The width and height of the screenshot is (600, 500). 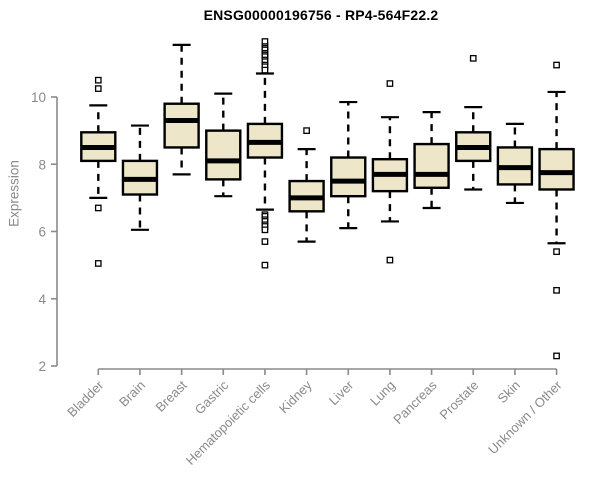 I want to click on x-category-label-prostate: Prostate, so click(x=459, y=400).